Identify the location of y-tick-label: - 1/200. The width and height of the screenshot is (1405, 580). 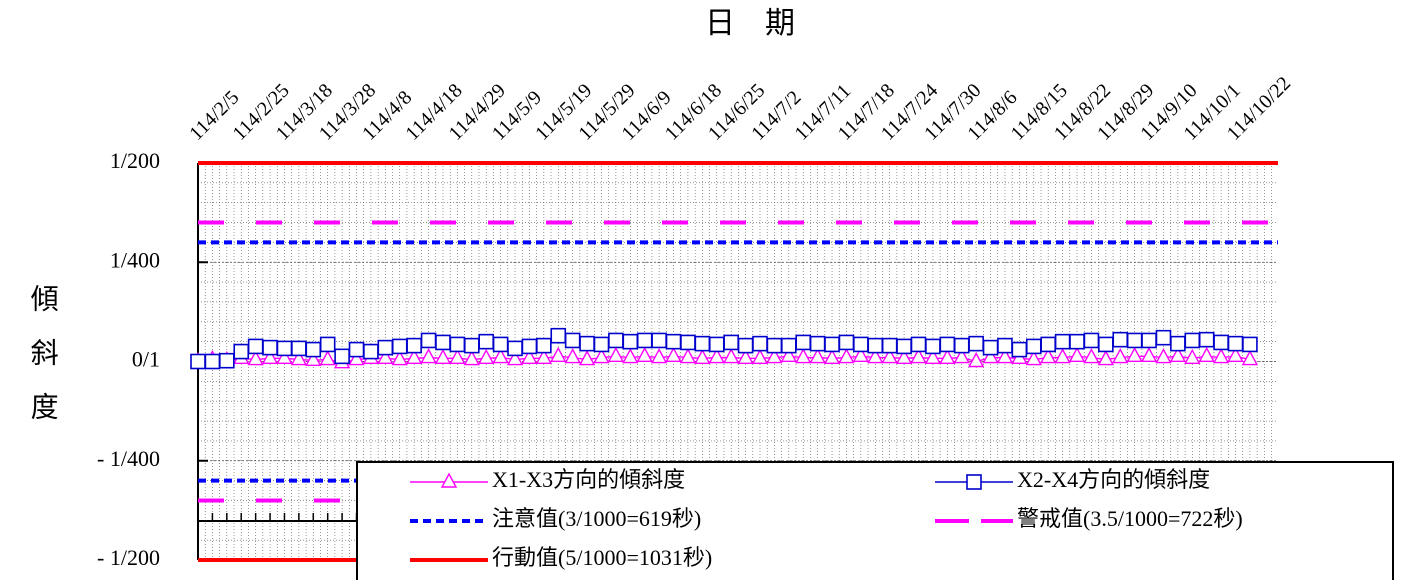
(128, 557).